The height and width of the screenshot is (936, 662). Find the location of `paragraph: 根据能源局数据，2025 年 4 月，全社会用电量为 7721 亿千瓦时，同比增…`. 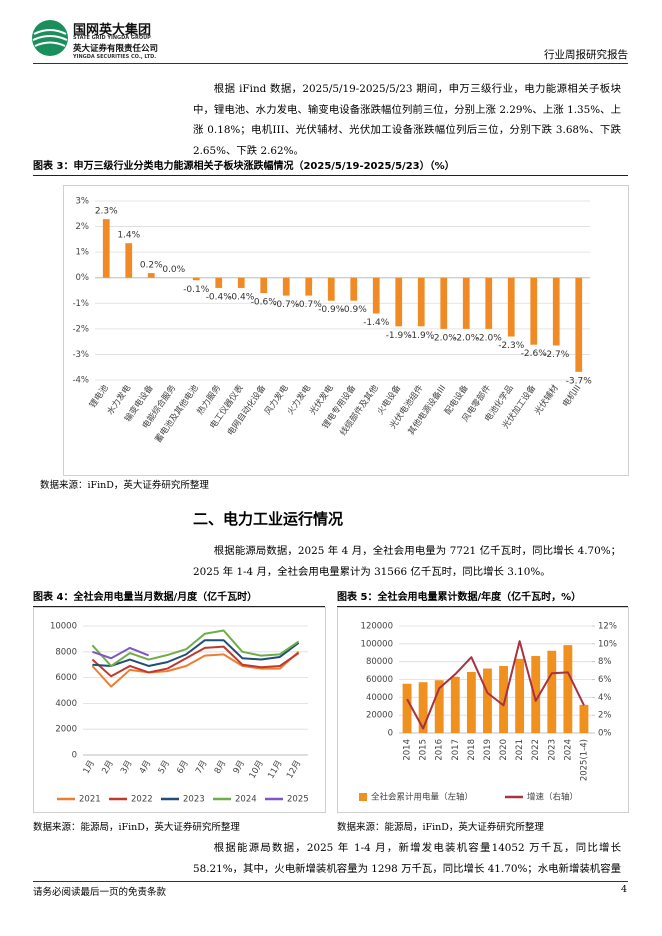

paragraph: 根据能源局数据，2025 年 4 月，全社会用电量为 7721 亿千瓦时，同比增… is located at coordinates (407, 561).